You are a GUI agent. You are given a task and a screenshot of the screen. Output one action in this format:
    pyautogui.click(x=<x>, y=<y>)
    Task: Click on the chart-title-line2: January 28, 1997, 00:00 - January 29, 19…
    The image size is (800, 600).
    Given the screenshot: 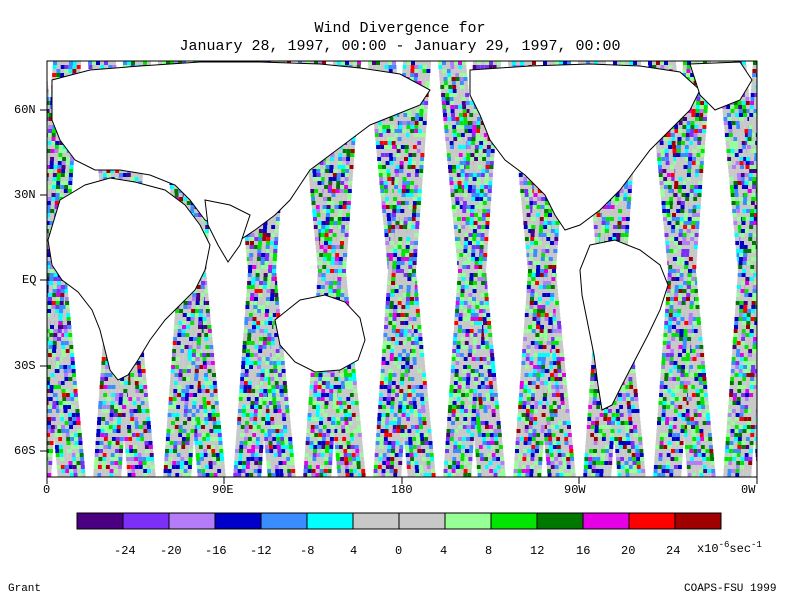 What is the action you would take?
    pyautogui.click(x=400, y=46)
    